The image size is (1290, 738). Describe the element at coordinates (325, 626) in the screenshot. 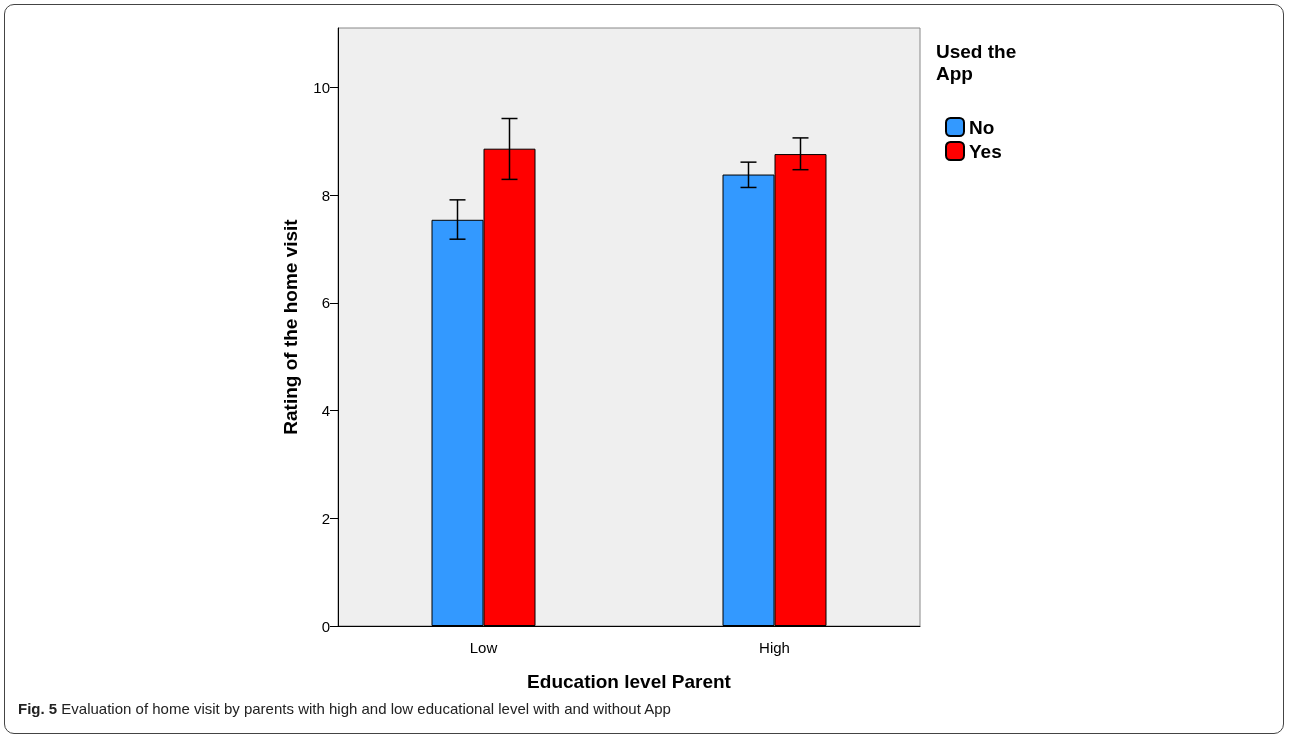

I see `y-tick-label: 0` at that location.